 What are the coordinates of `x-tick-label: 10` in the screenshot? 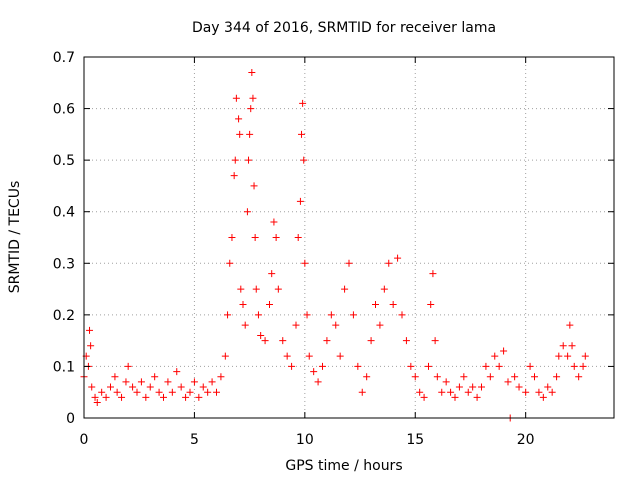 It's located at (305, 440).